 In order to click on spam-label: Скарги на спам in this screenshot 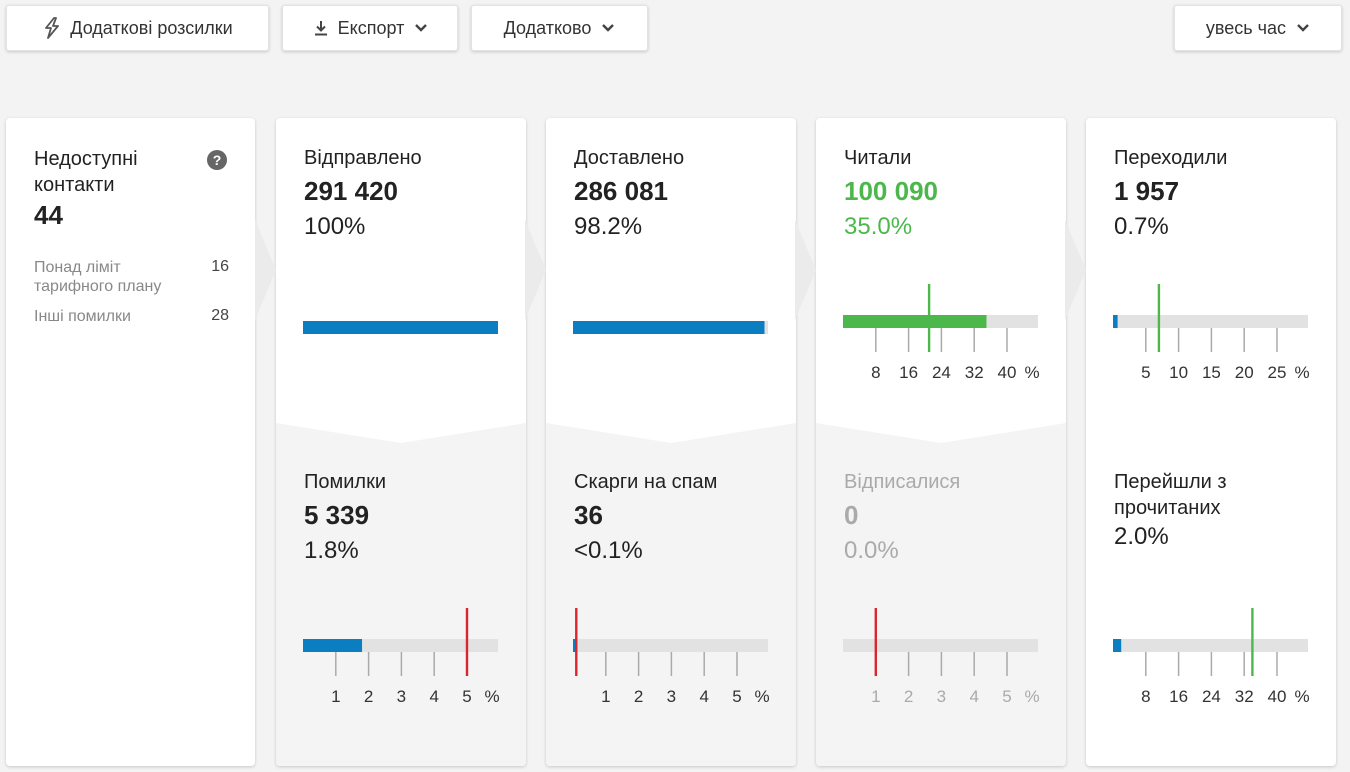, I will do `click(646, 482)`.